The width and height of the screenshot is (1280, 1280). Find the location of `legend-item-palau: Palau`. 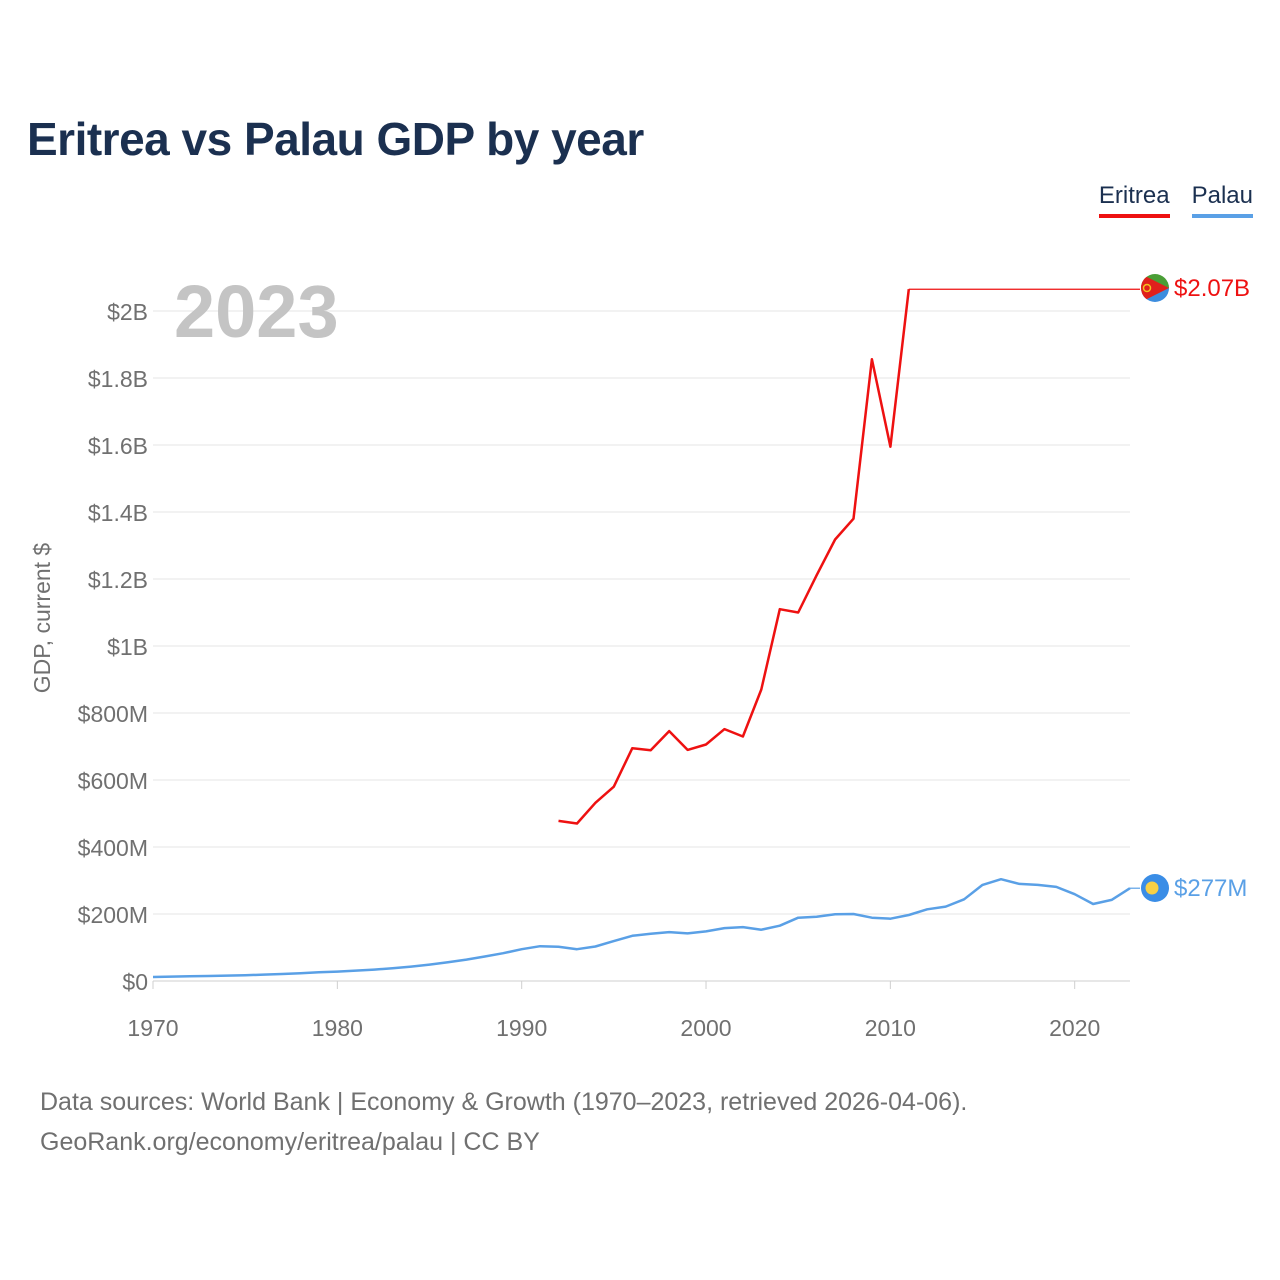

legend-item-palau: Palau is located at coordinates (1222, 200).